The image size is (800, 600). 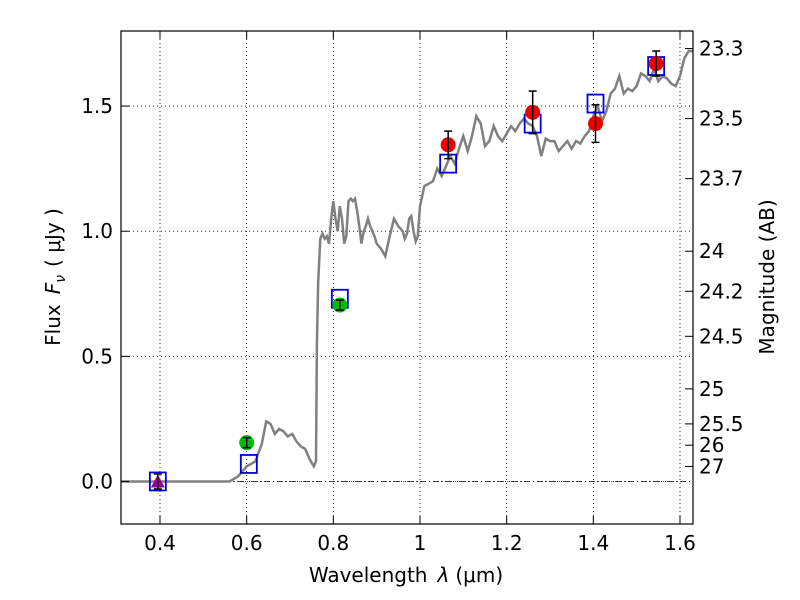 I want to click on x-tick-label: 0.6, so click(x=247, y=543).